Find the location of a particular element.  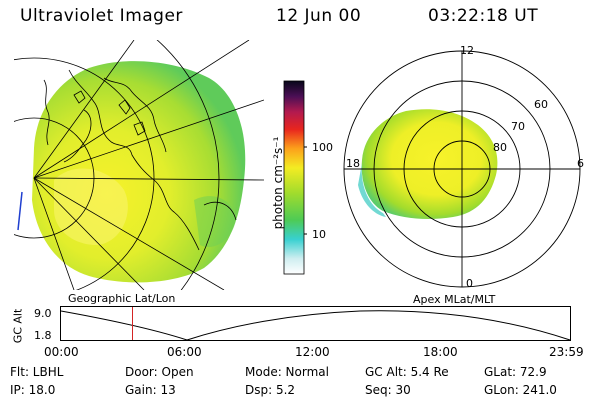

time-tick-1200: 12:00 is located at coordinates (312, 352).